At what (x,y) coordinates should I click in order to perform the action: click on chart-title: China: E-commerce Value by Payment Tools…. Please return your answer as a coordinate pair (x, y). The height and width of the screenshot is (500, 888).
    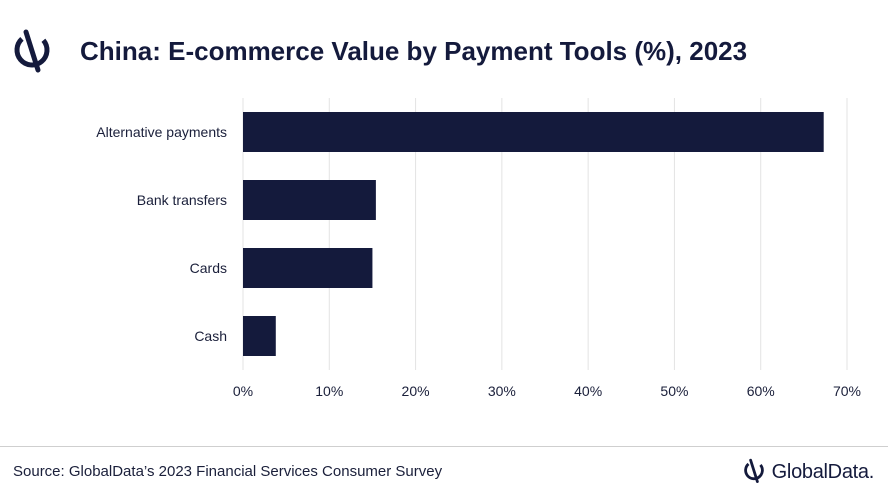
    Looking at the image, I should click on (414, 51).